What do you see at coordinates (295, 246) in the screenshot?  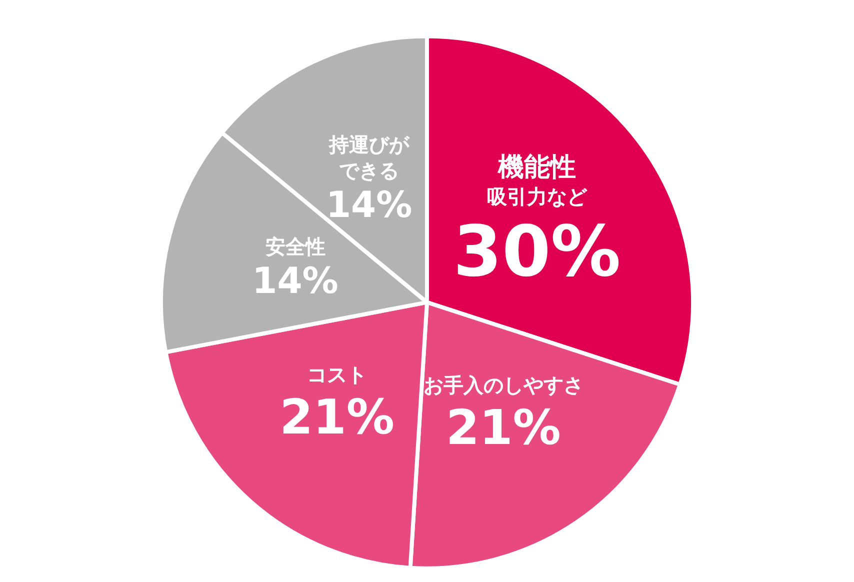 I see `slice-label: 安全性` at bounding box center [295, 246].